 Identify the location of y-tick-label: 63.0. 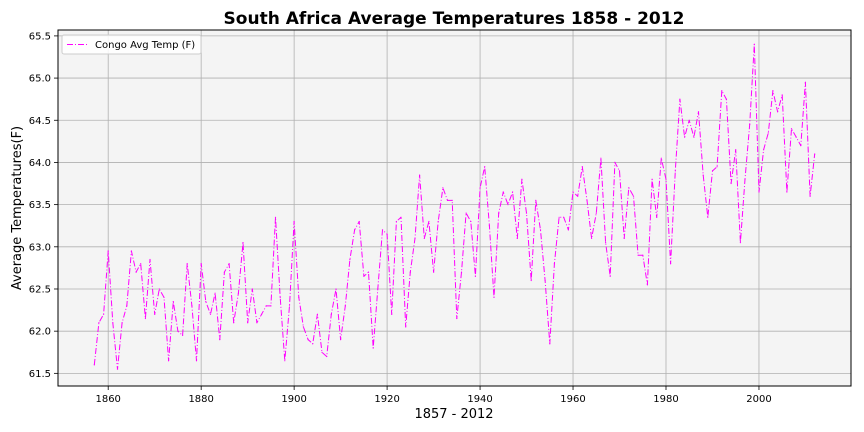
(40, 247).